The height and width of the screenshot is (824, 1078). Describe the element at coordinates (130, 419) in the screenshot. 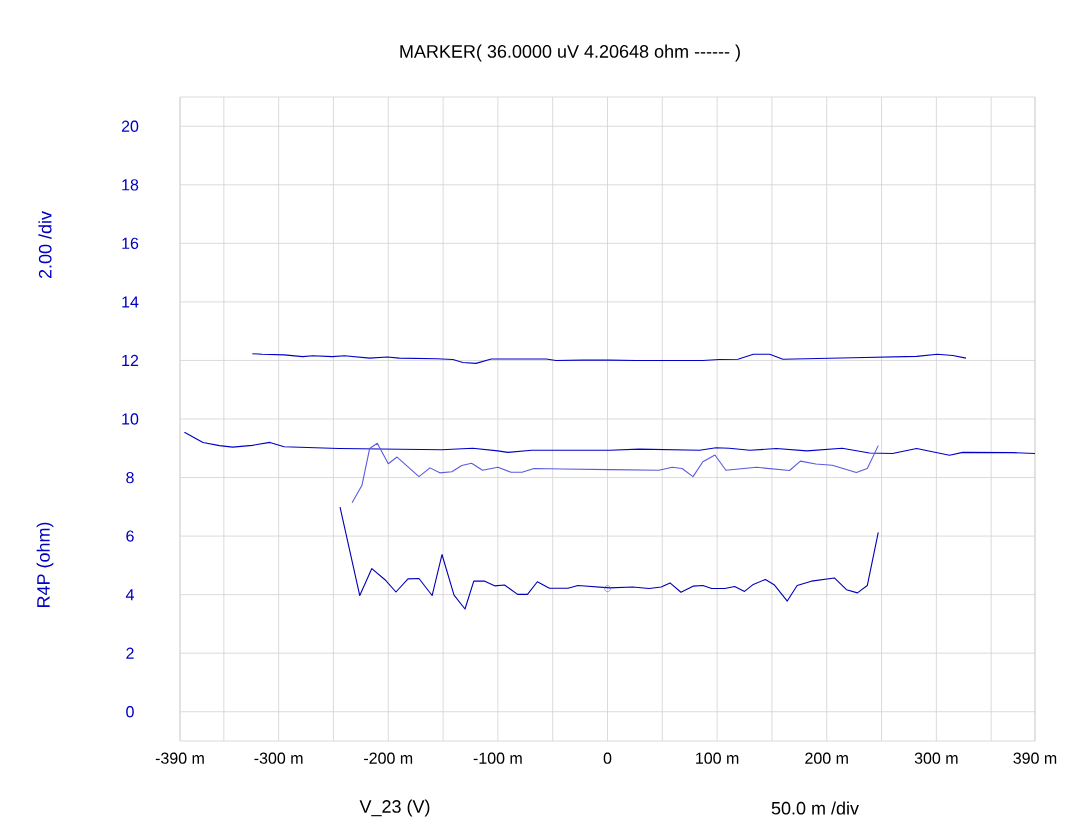

I see `y-tick-label: 10` at that location.